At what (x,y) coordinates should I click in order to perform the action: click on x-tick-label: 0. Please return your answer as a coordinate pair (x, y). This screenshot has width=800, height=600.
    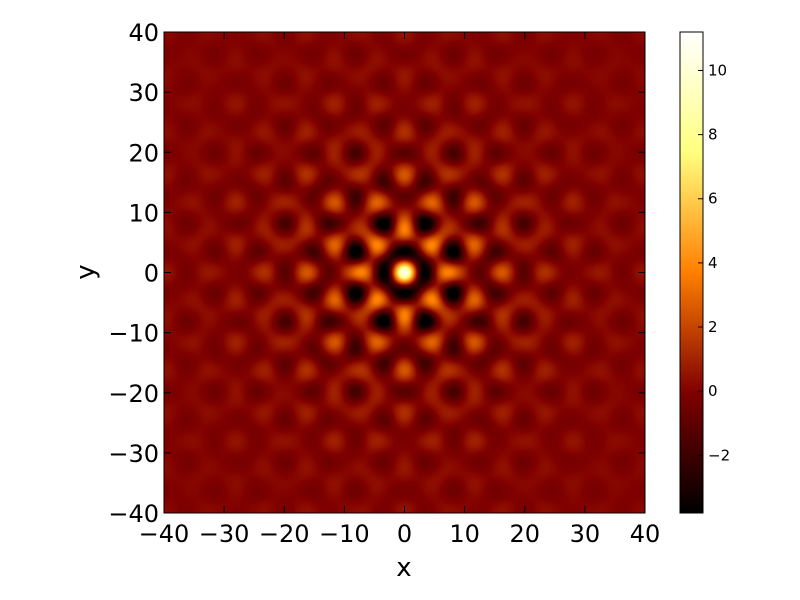
    Looking at the image, I should click on (404, 534).